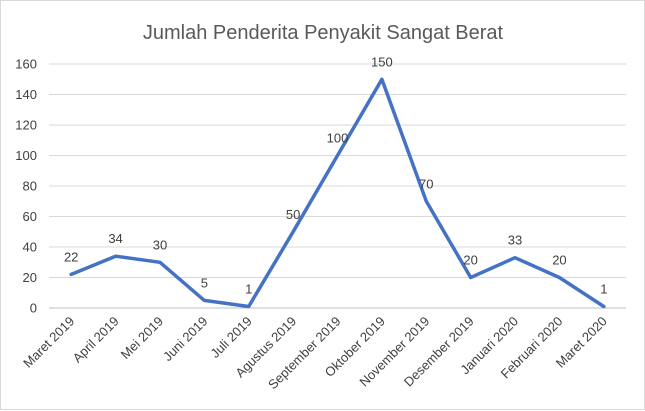 This screenshot has height=411, width=645. Describe the element at coordinates (26, 125) in the screenshot. I see `y-tick-label: 120` at that location.